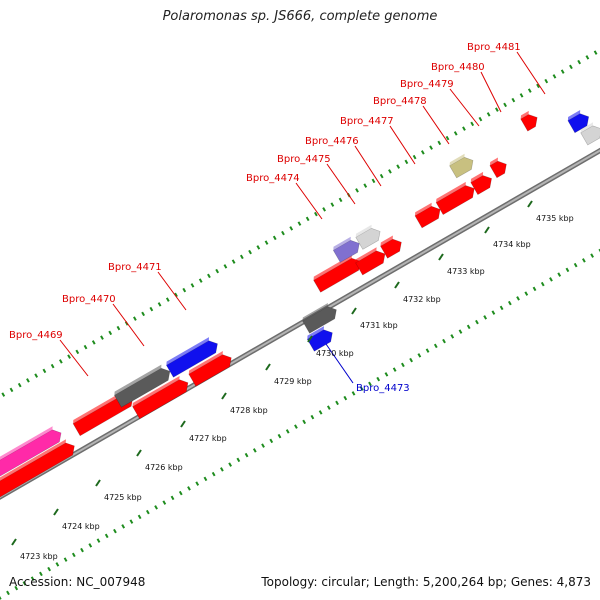 The height and width of the screenshot is (600, 600). What do you see at coordinates (315, 312) in the screenshot?
I see `feature-dark-gray-4473-bevel` at bounding box center [315, 312].